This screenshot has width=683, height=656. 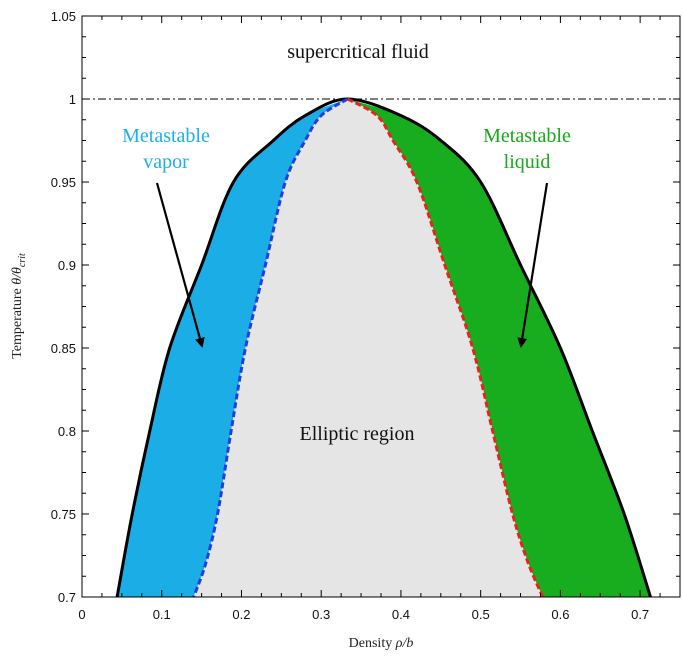 What do you see at coordinates (321, 614) in the screenshot?
I see `x-tick-label: 0.3` at bounding box center [321, 614].